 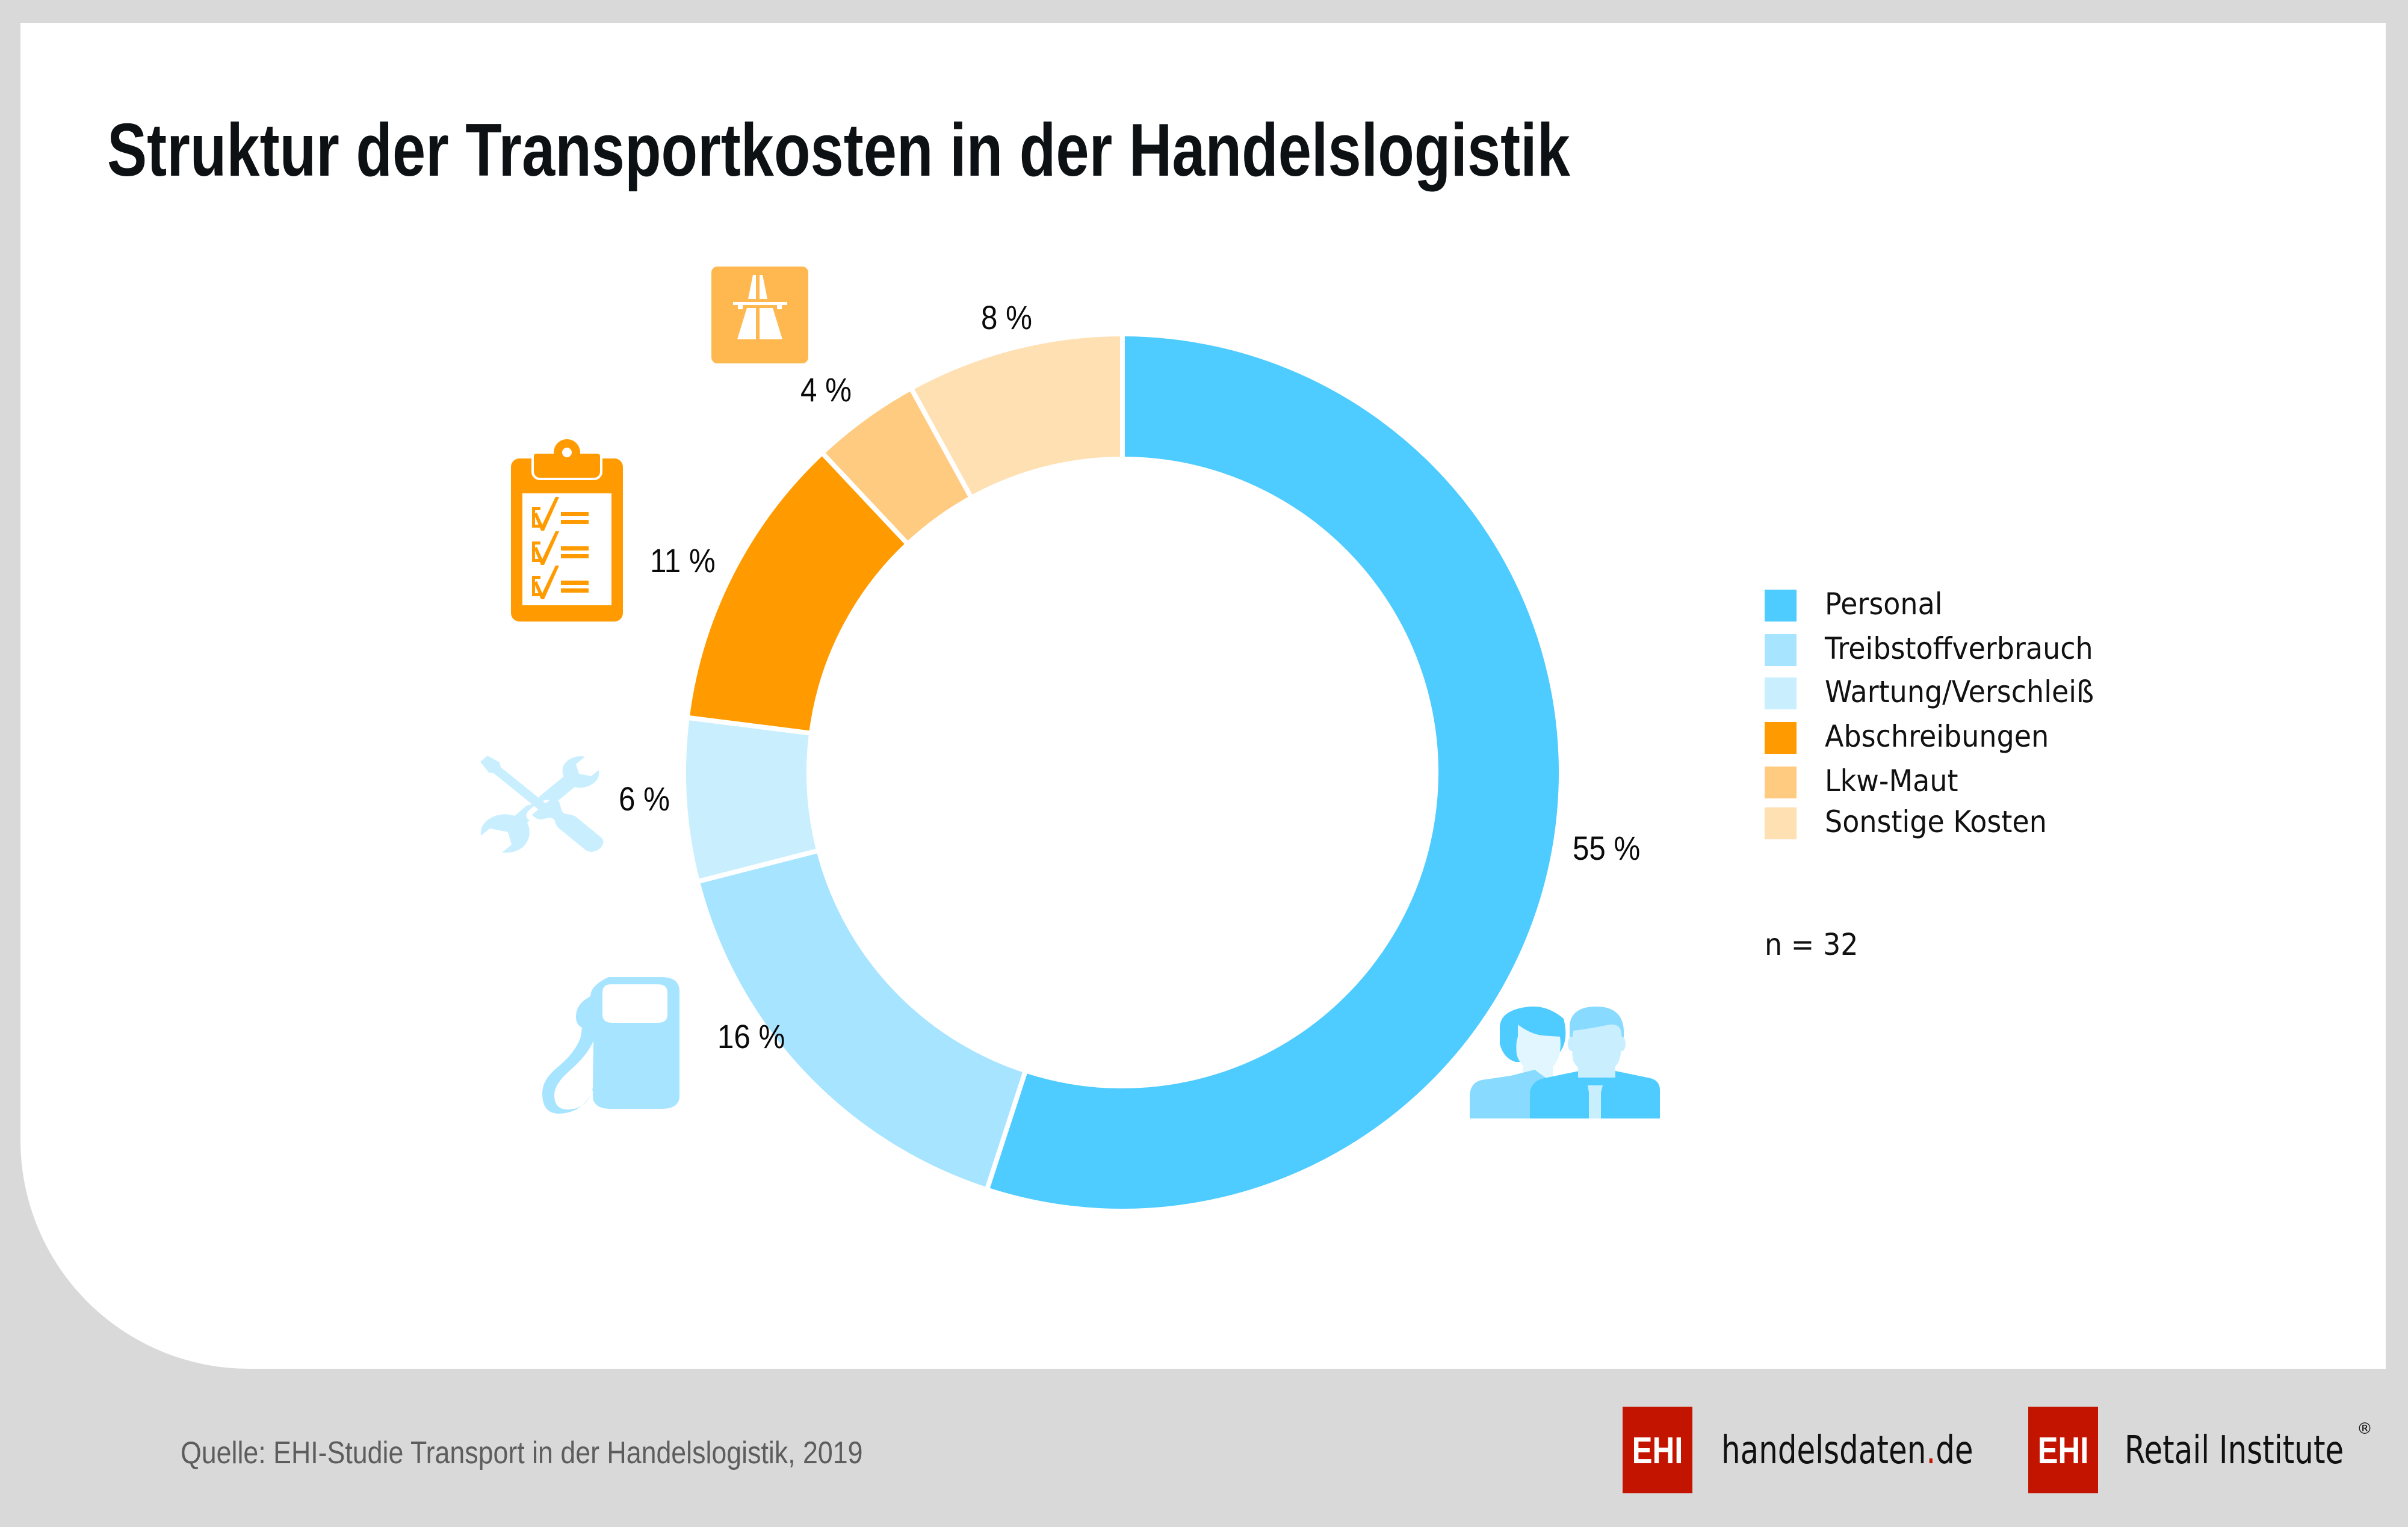 I want to click on legend-label-maut: Lkw-Maut, so click(x=1891, y=781).